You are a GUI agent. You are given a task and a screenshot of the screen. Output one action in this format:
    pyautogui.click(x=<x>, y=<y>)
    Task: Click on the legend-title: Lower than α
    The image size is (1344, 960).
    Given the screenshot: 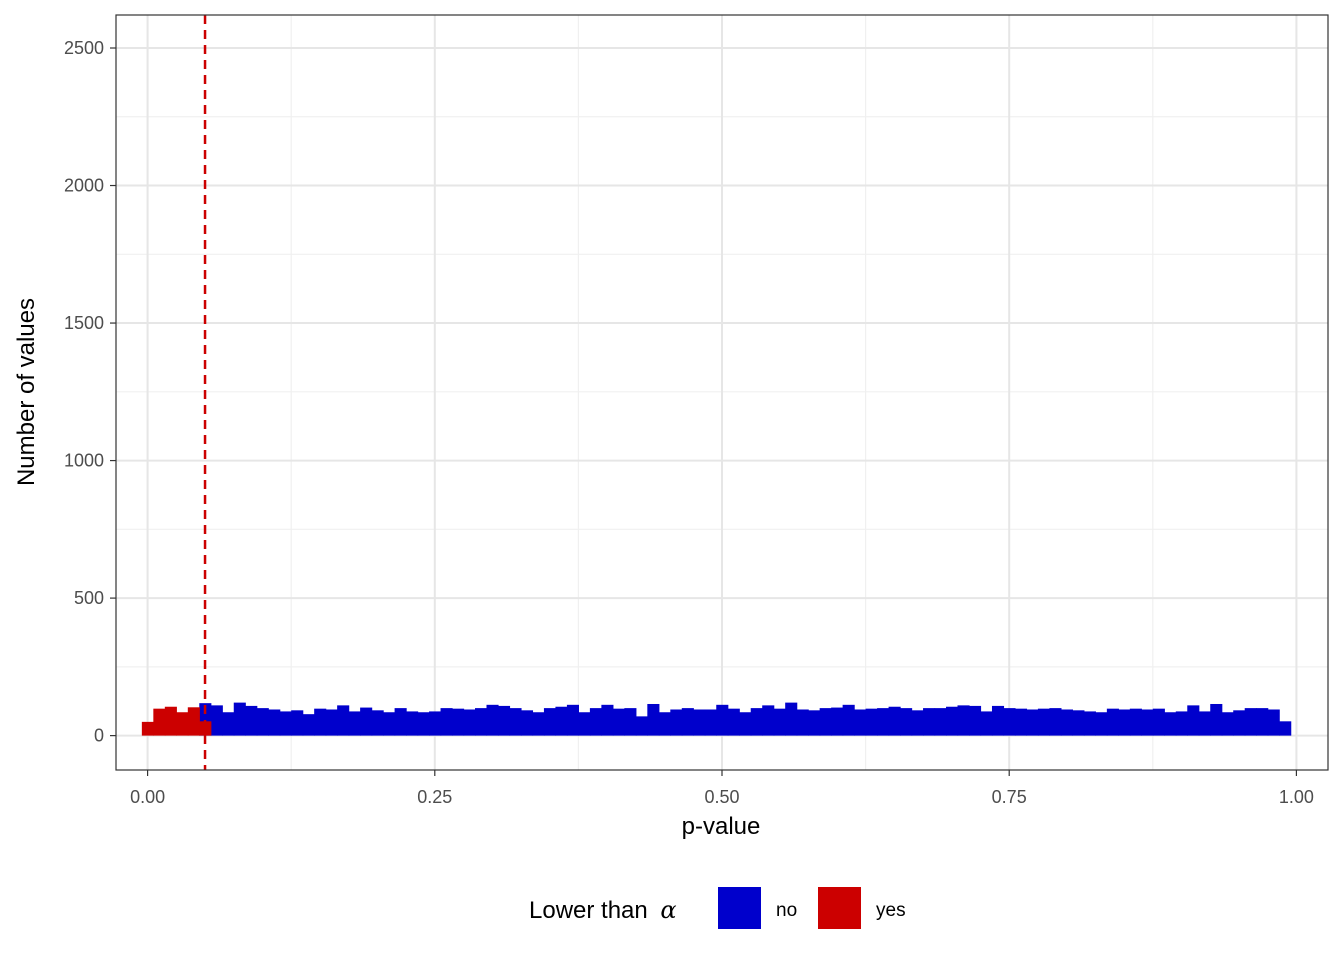 What is the action you would take?
    pyautogui.click(x=603, y=910)
    